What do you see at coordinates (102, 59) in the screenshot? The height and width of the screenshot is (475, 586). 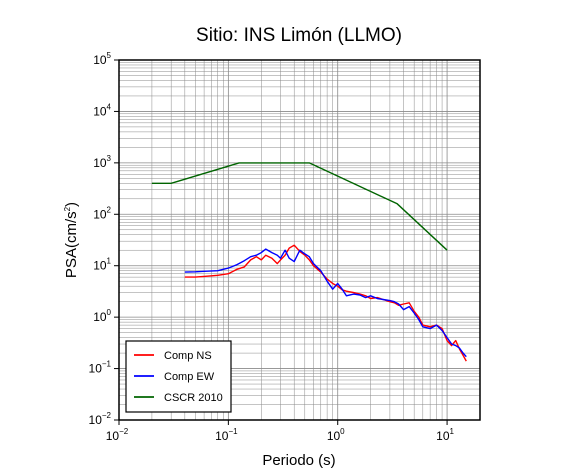 I see `y-tick-label: 10⁵` at bounding box center [102, 59].